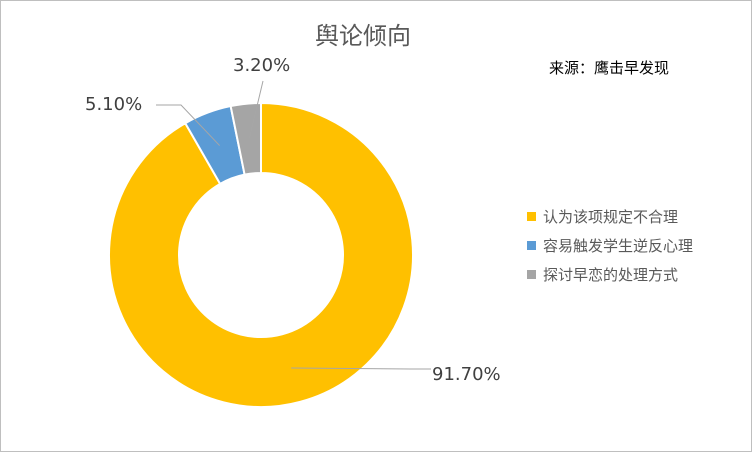  I want to click on legend-label-3: 探讨早恋的处理方式, so click(610, 275).